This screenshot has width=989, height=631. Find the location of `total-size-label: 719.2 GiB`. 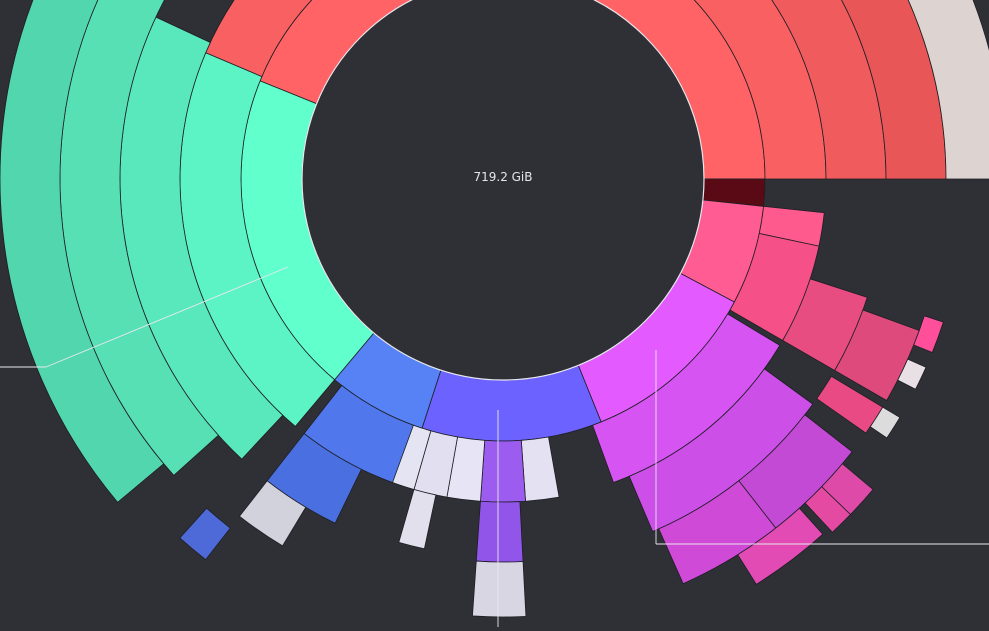

total-size-label: 719.2 GiB is located at coordinates (503, 177).